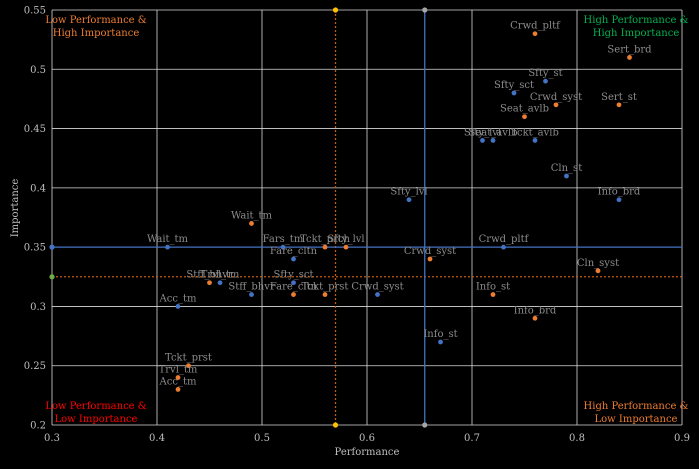 Image resolution: width=699 pixels, height=469 pixels. What do you see at coordinates (38, 426) in the screenshot?
I see `y-tick-label: 0.2` at bounding box center [38, 426].